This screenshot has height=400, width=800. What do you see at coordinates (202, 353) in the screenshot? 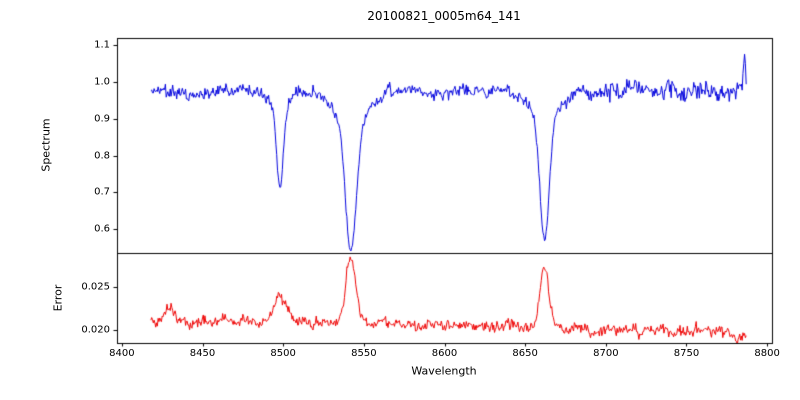
I see `x-tick-label: 8450` at bounding box center [202, 353].